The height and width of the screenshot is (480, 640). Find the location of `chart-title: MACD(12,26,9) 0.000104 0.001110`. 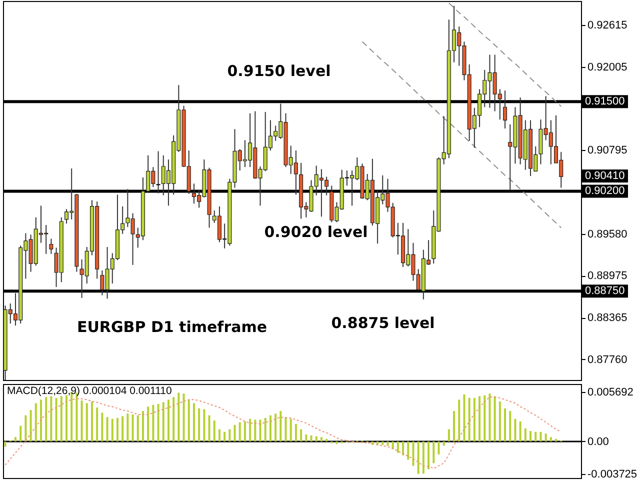

chart-title: MACD(12,26,9) 0.000104 0.001110 is located at coordinates (89, 391).